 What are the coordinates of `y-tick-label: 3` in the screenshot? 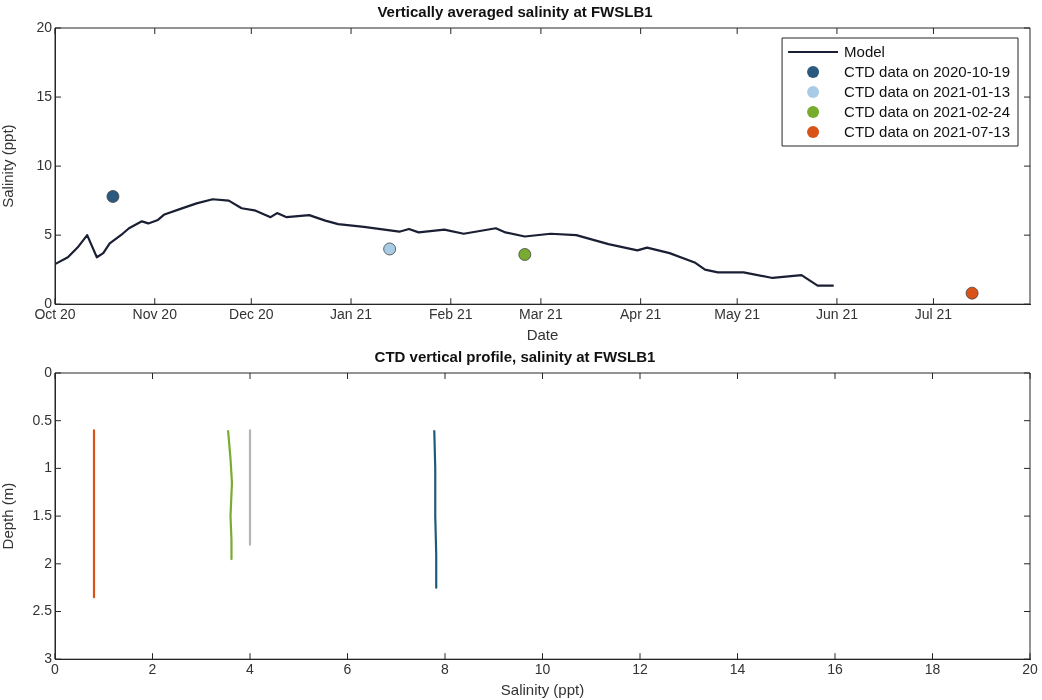 It's located at (48, 658).